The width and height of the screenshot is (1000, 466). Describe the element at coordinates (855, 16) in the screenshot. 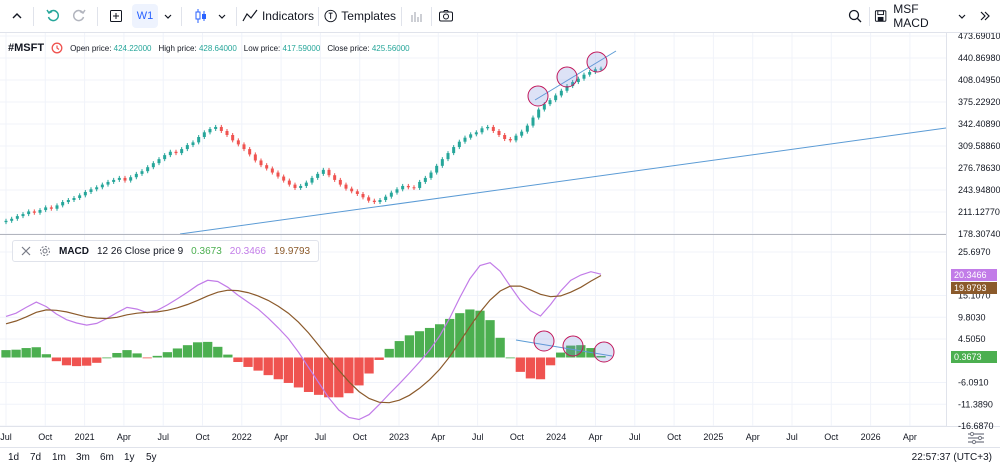

I see `search-icon` at that location.